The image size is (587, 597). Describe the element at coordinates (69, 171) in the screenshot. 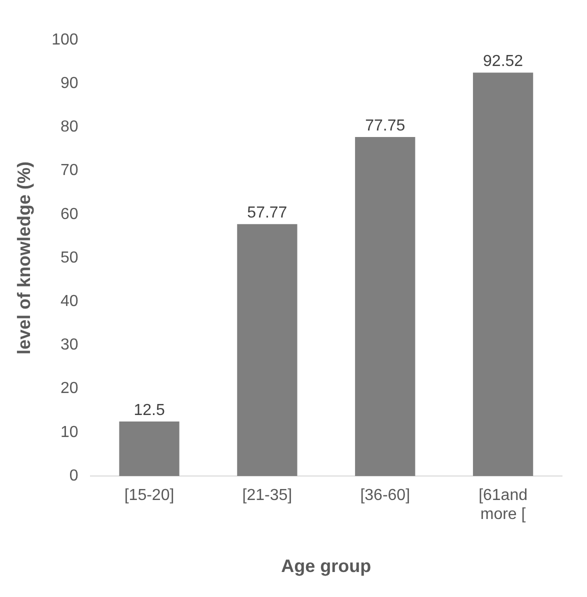

I see `y-tick-label: 70` at that location.